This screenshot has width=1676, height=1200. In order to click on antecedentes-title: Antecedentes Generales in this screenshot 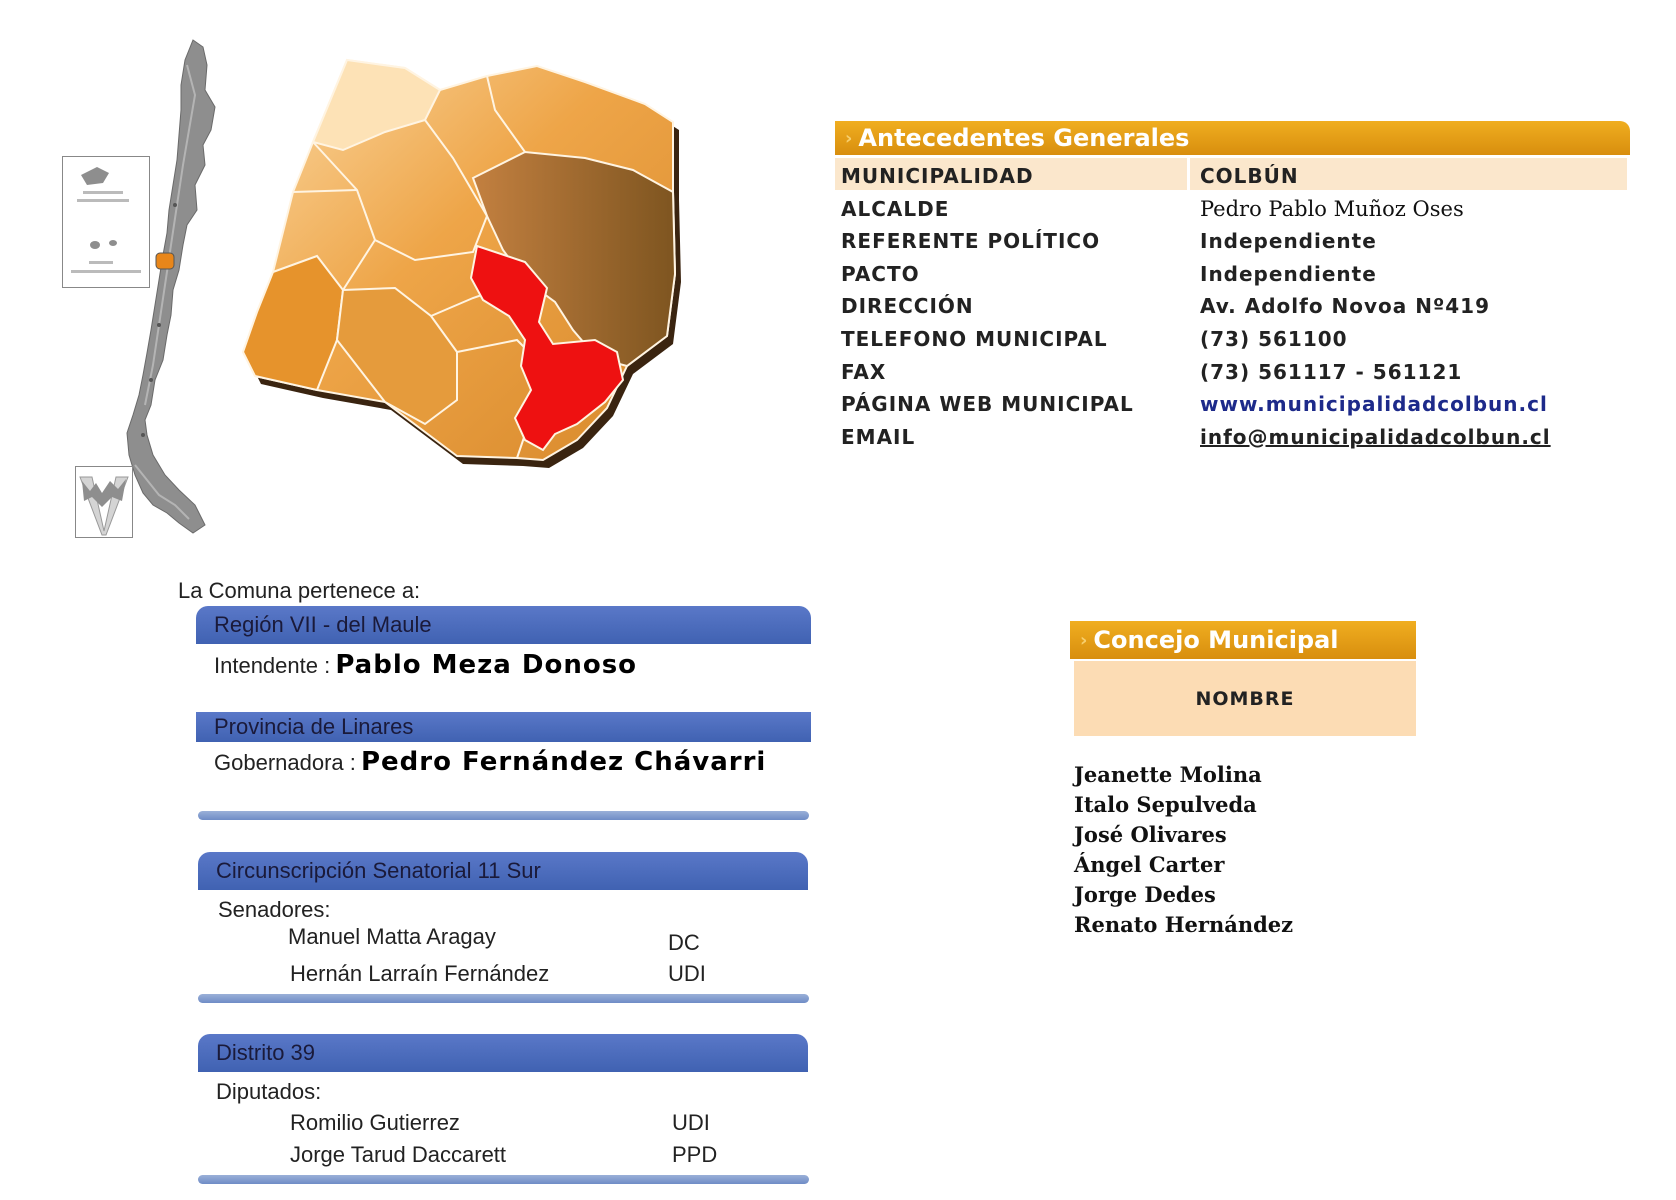, I will do `click(1024, 138)`.